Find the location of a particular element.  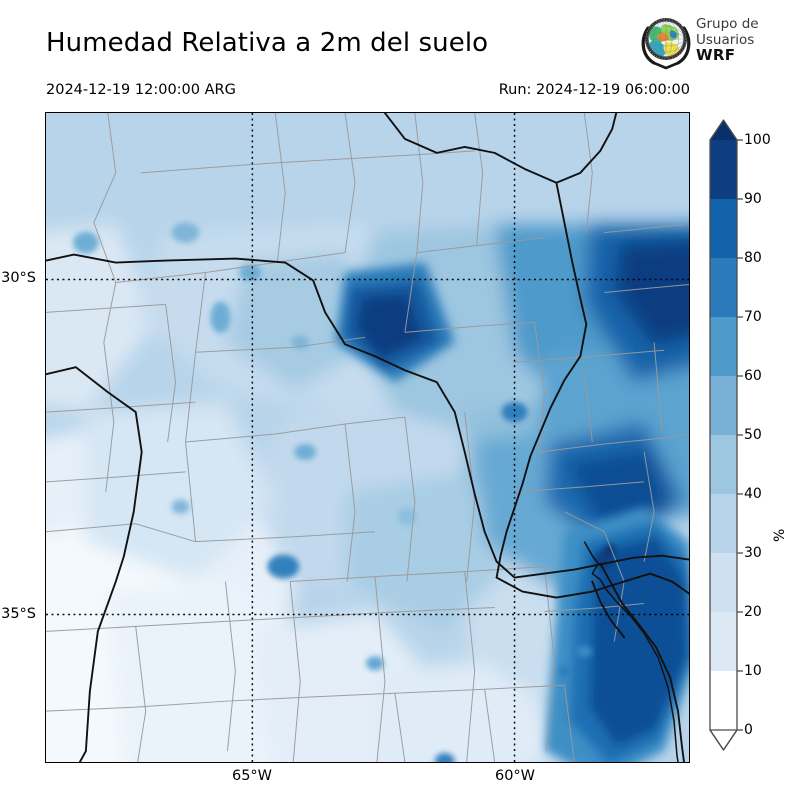

colorbar-tick-60: 60 is located at coordinates (753, 376).